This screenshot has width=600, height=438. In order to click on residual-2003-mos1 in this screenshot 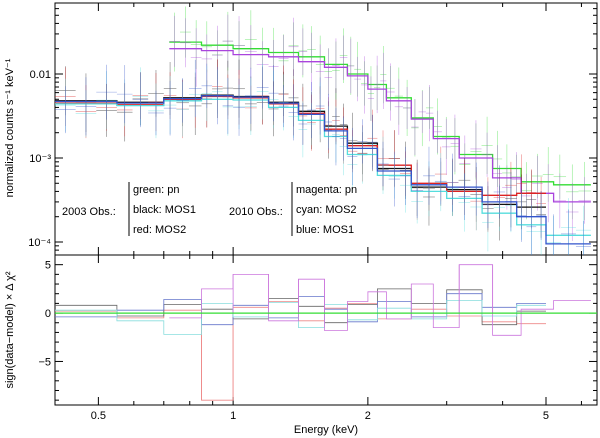, I will do `click(300, 307)`.